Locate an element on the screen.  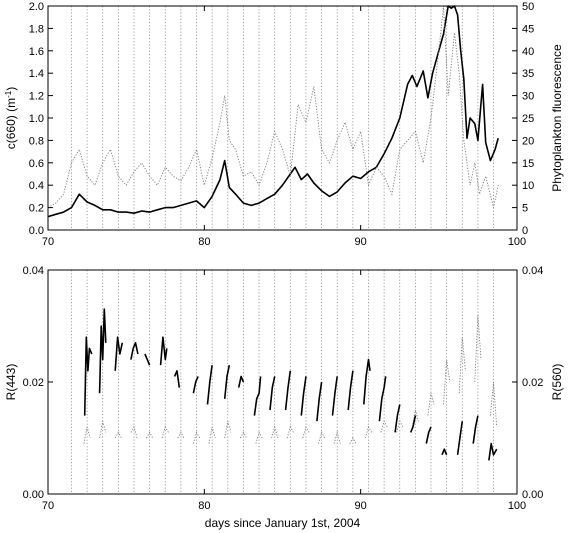
panel1-y-tick-label: 1.8 is located at coordinates (36, 29).